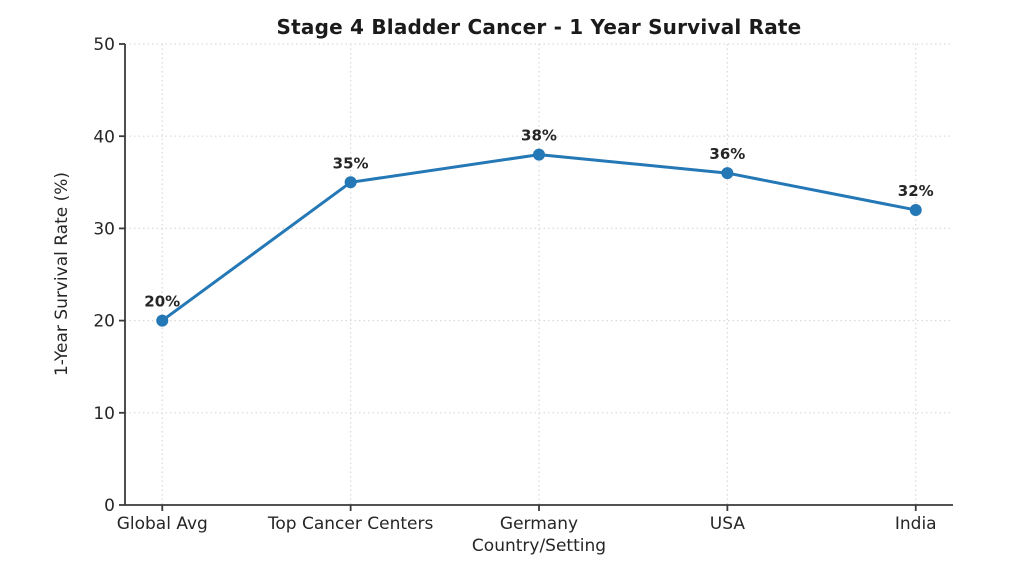 The image size is (1024, 576). I want to click on data-point-label: 38%, so click(539, 136).